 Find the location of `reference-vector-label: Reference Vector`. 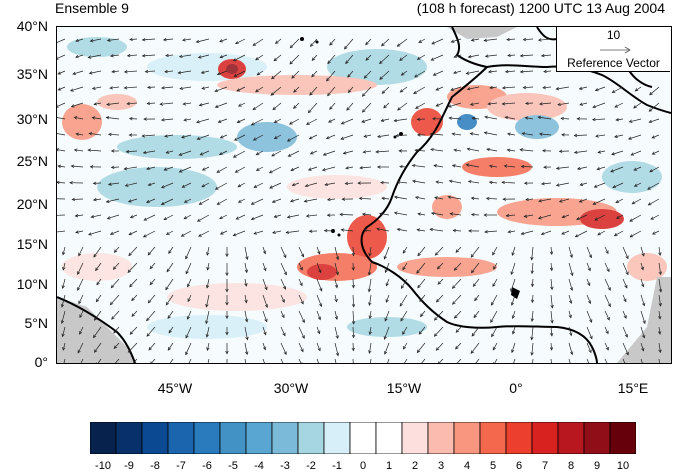

reference-vector-label: Reference Vector is located at coordinates (613, 63).